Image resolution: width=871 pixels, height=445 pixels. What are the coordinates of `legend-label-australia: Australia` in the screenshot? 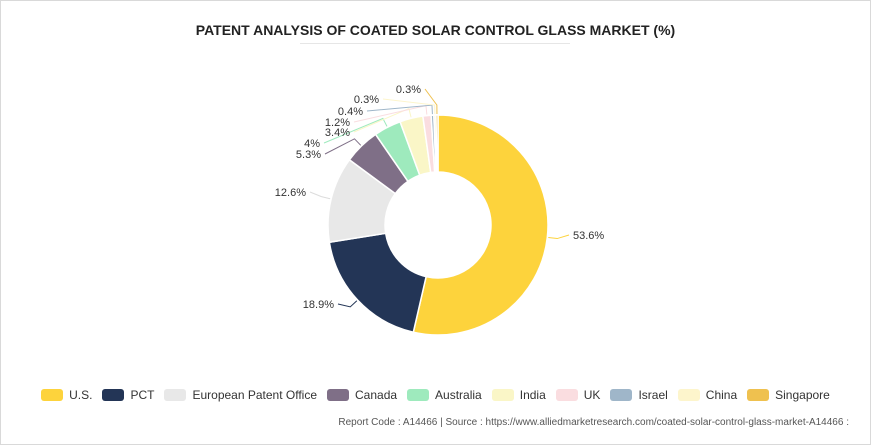 It's located at (458, 395).